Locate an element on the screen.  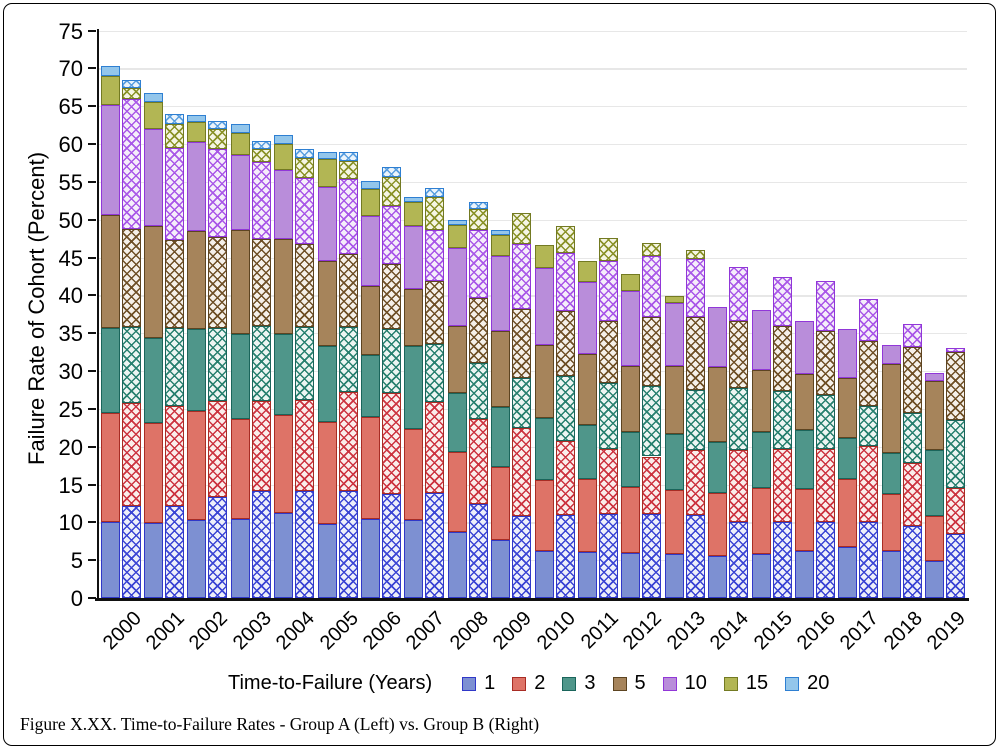
x-year-label: 2002 is located at coordinates (209, 631).